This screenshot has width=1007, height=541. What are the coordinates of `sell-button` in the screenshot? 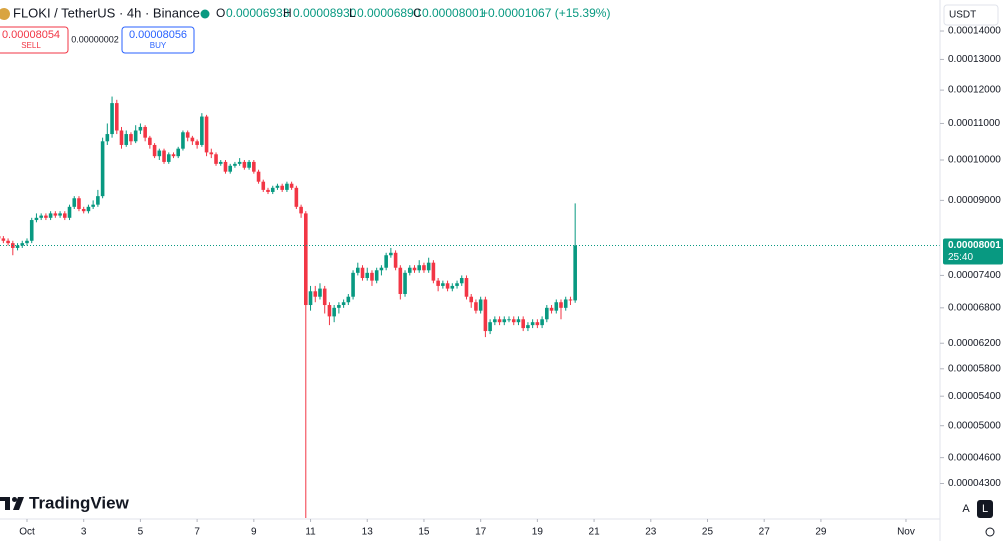 It's located at (34, 40).